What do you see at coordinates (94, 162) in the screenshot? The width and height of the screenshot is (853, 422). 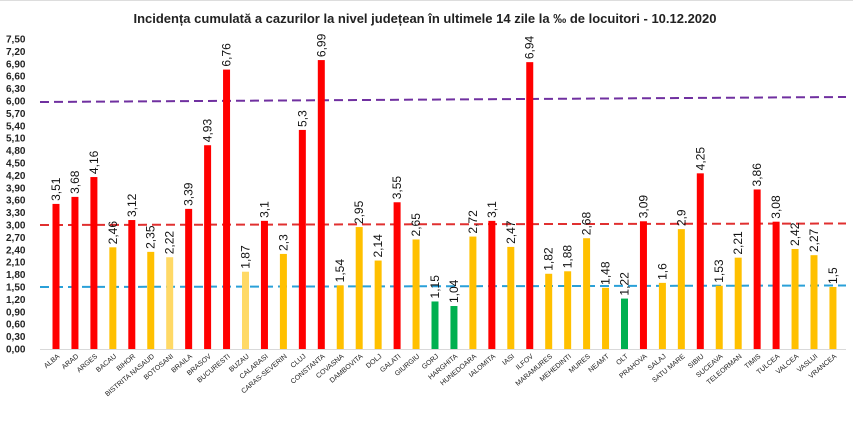 I see `value-label: 4,16` at bounding box center [94, 162].